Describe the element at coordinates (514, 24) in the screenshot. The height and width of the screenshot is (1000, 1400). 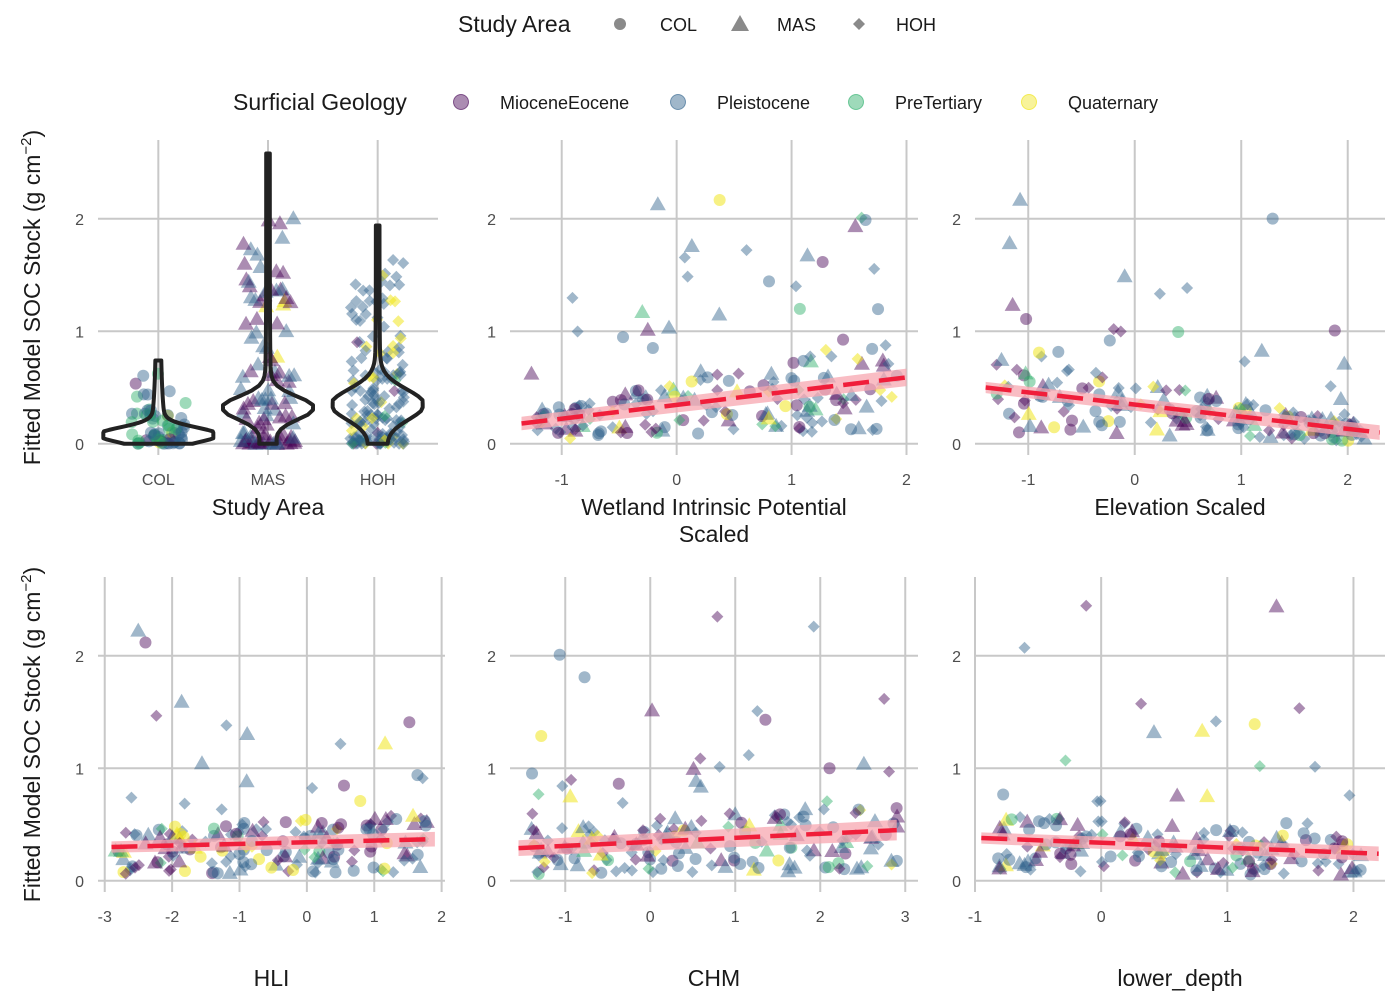
I see `study-area-legend-title: Study Area` at that location.